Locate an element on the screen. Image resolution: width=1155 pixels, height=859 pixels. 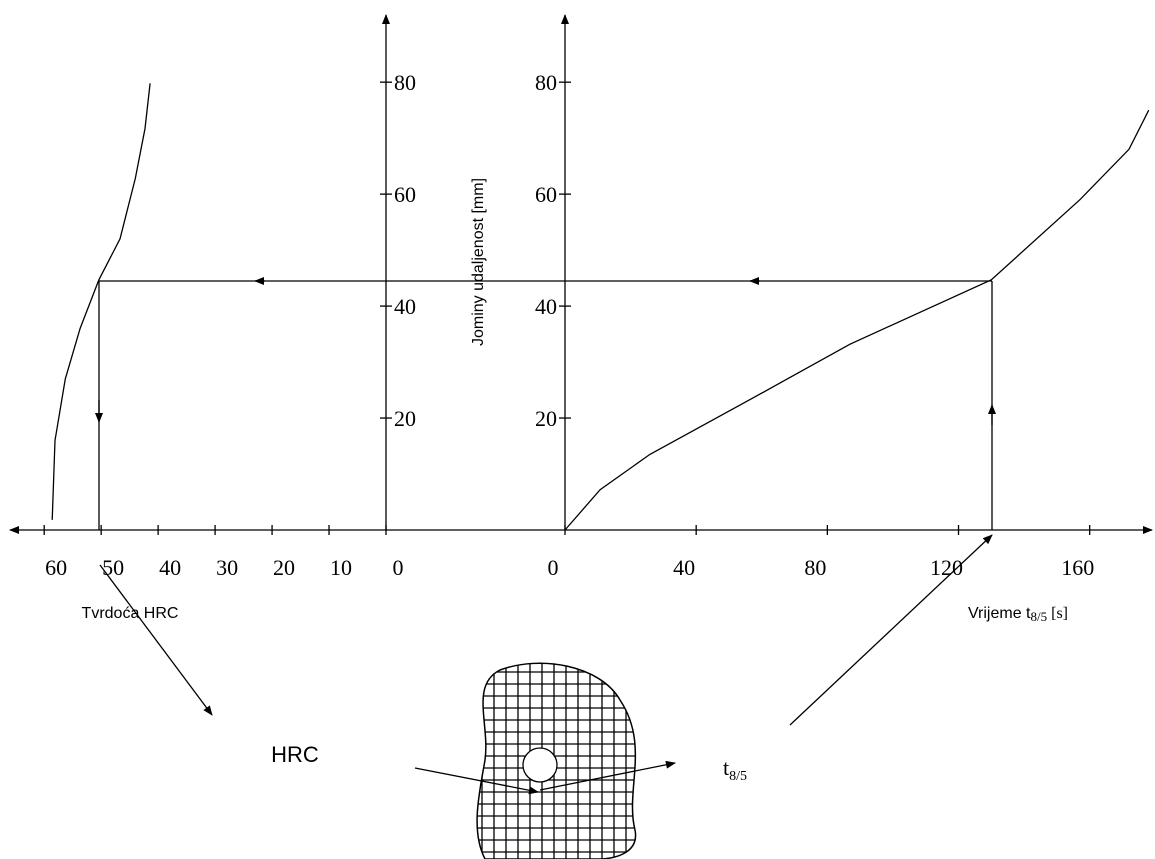
label-part: t is located at coordinates (726, 767).